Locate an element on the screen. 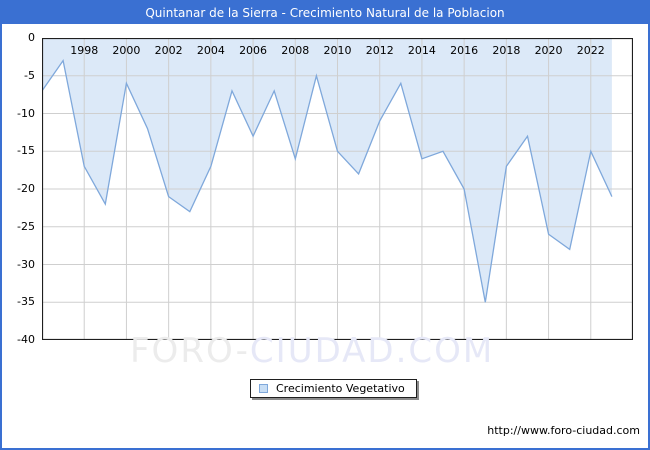  watermark: FORO-CIUDAD.COM is located at coordinates (312, 351).